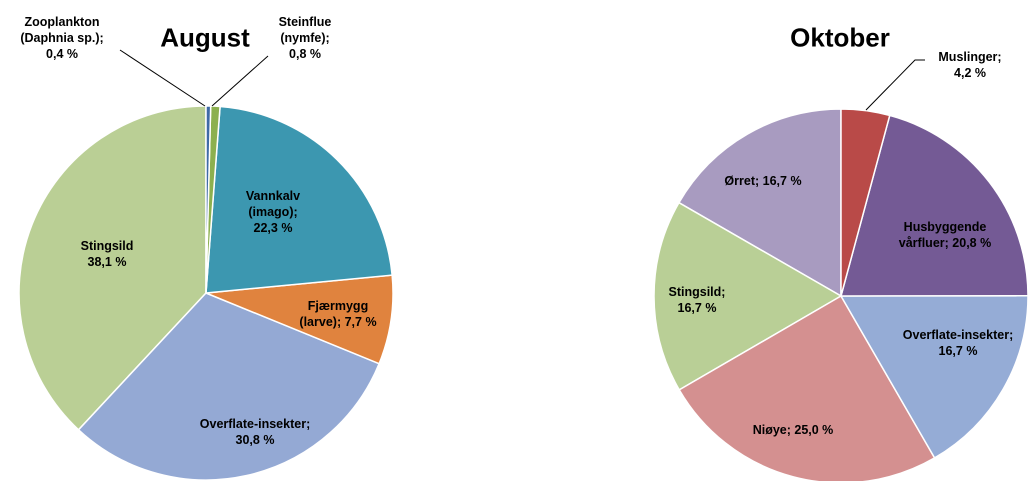 Image resolution: width=1029 pixels, height=481 pixels. What do you see at coordinates (942, 235) in the screenshot?
I see `slice-category: Husbyggende vårfluer;` at bounding box center [942, 235].